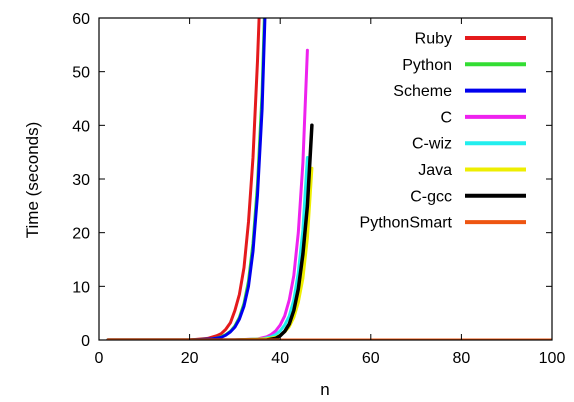 Image resolution: width=574 pixels, height=402 pixels. Describe the element at coordinates (371, 358) in the screenshot. I see `x-tick-label: 60` at that location.